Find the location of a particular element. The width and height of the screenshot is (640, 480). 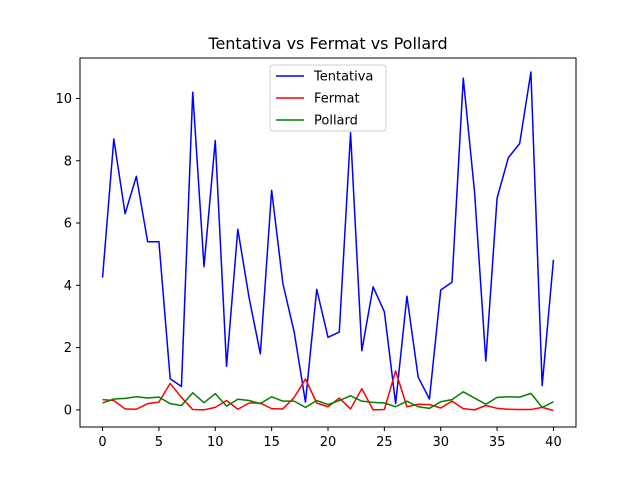

y-tick-label: 6 is located at coordinates (68, 224).